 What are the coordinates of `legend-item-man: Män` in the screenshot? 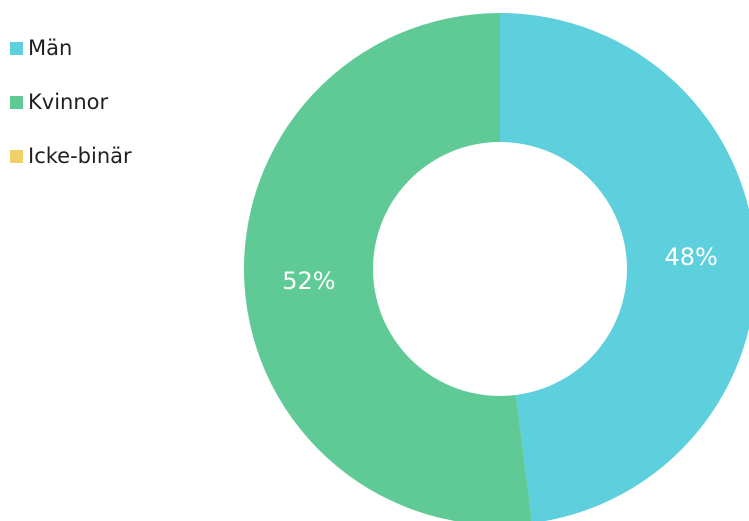 It's located at (71, 48).